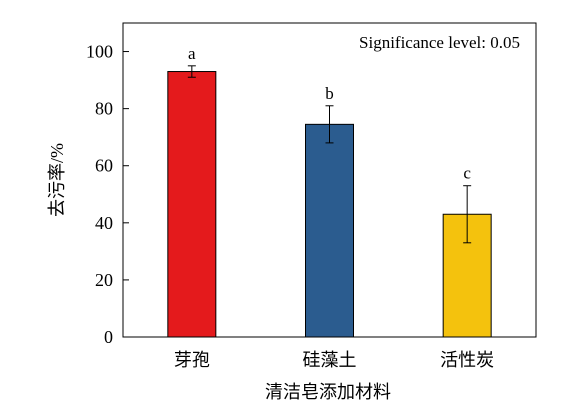 The image size is (588, 415). Describe the element at coordinates (467, 173) in the screenshot. I see `significance-letter: c` at that location.